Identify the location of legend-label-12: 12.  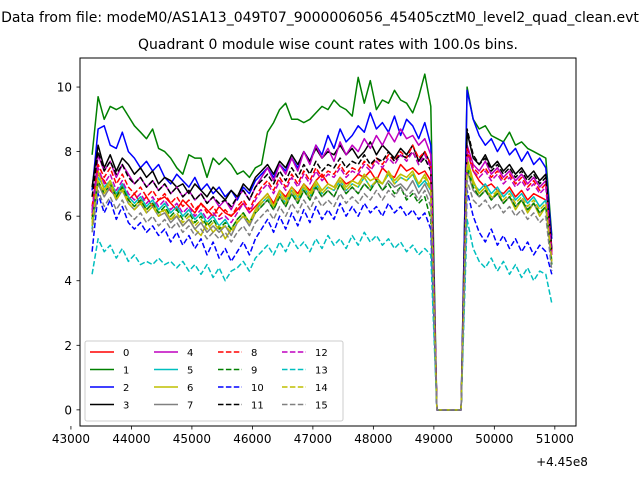
(321, 353).